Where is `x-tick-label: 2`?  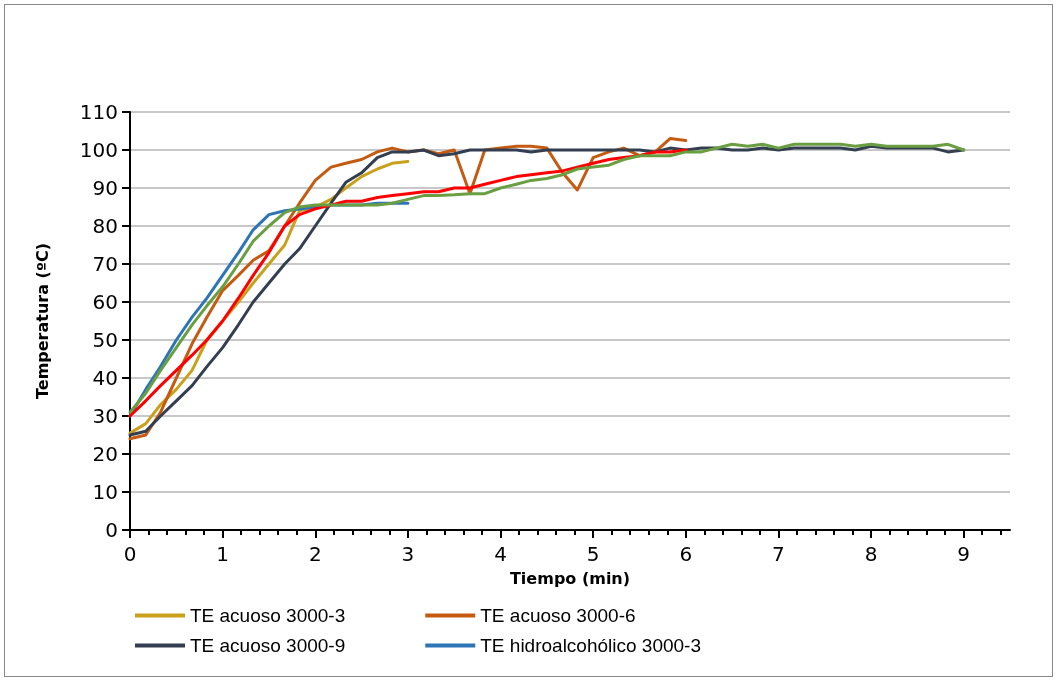
x-tick-label: 2 is located at coordinates (315, 554).